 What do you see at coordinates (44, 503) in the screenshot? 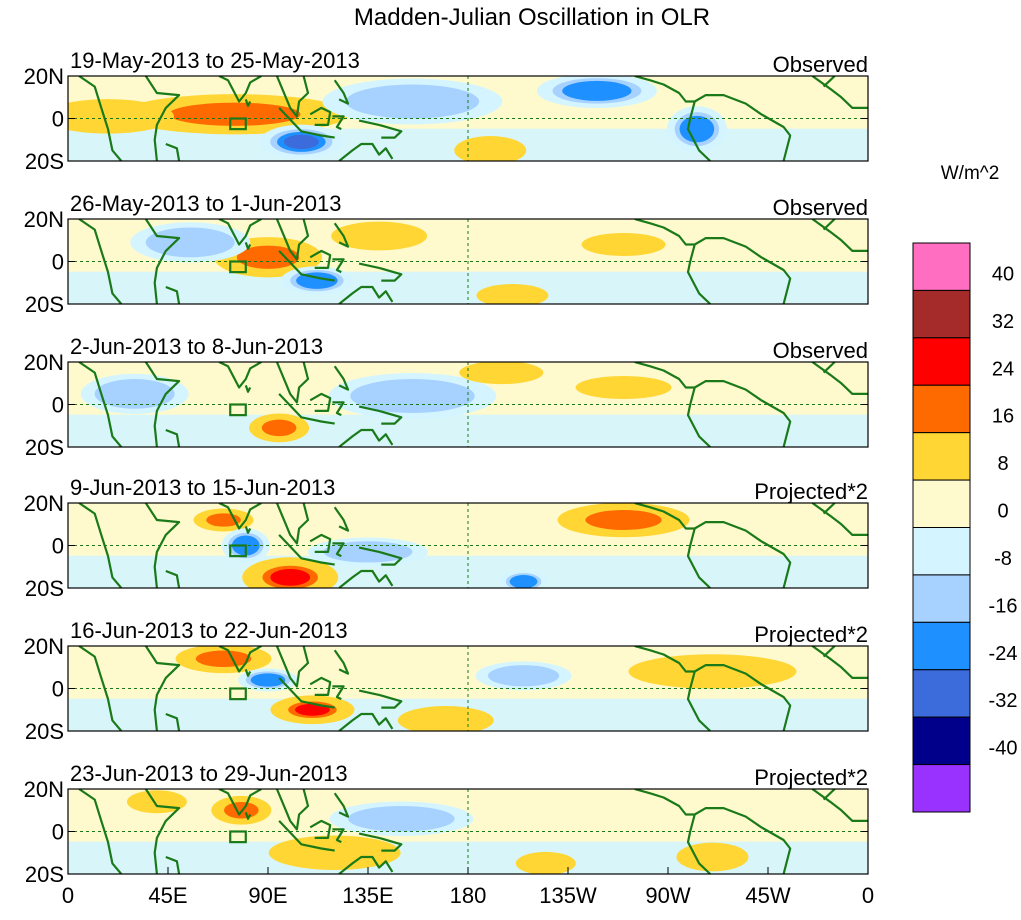
I see `y-tick-label: 20N` at bounding box center [44, 503].